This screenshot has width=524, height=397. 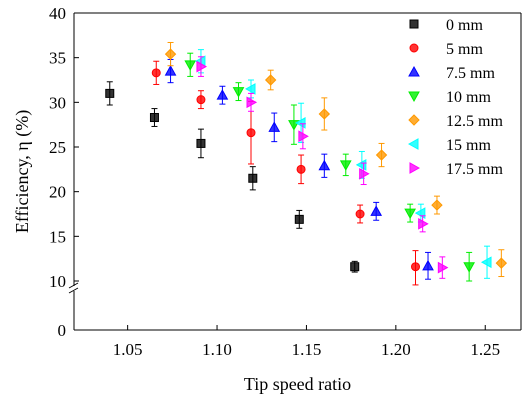 I want to click on legend-label: 7.5 mm, so click(x=470, y=73).